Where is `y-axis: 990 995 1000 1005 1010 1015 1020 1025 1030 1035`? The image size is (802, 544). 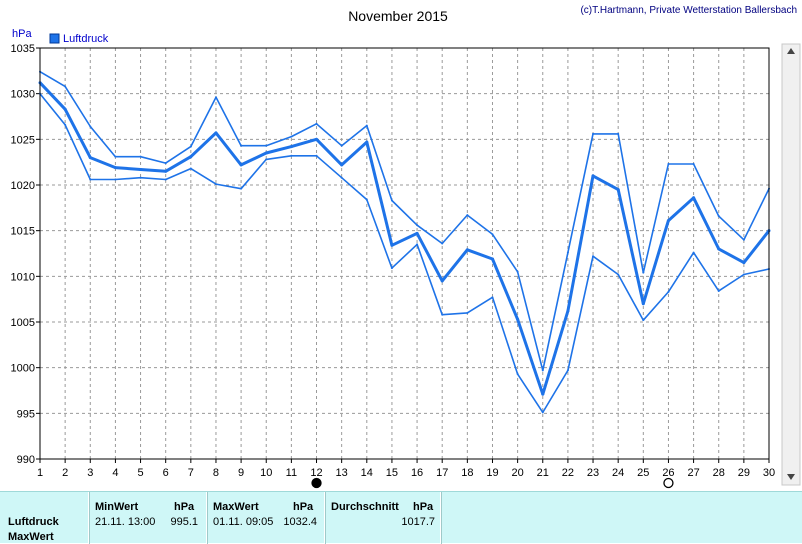 y-axis: 990 995 1000 1005 1010 1015 1020 1025 1030 1035 is located at coordinates (25, 254).